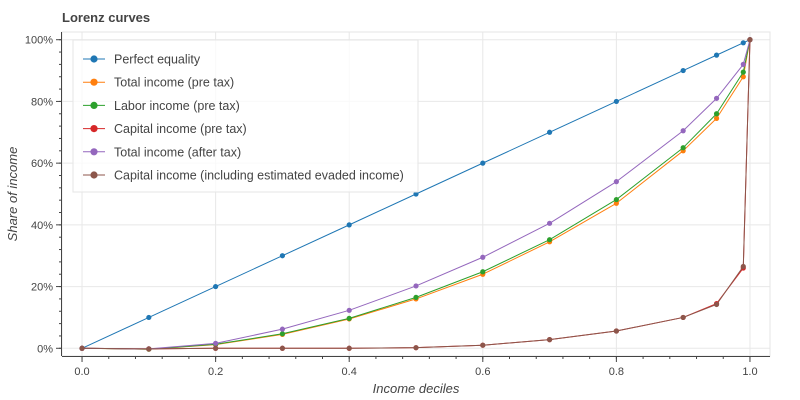 The width and height of the screenshot is (800, 400). I want to click on x-tick-label-0: 0.0, so click(81, 372).